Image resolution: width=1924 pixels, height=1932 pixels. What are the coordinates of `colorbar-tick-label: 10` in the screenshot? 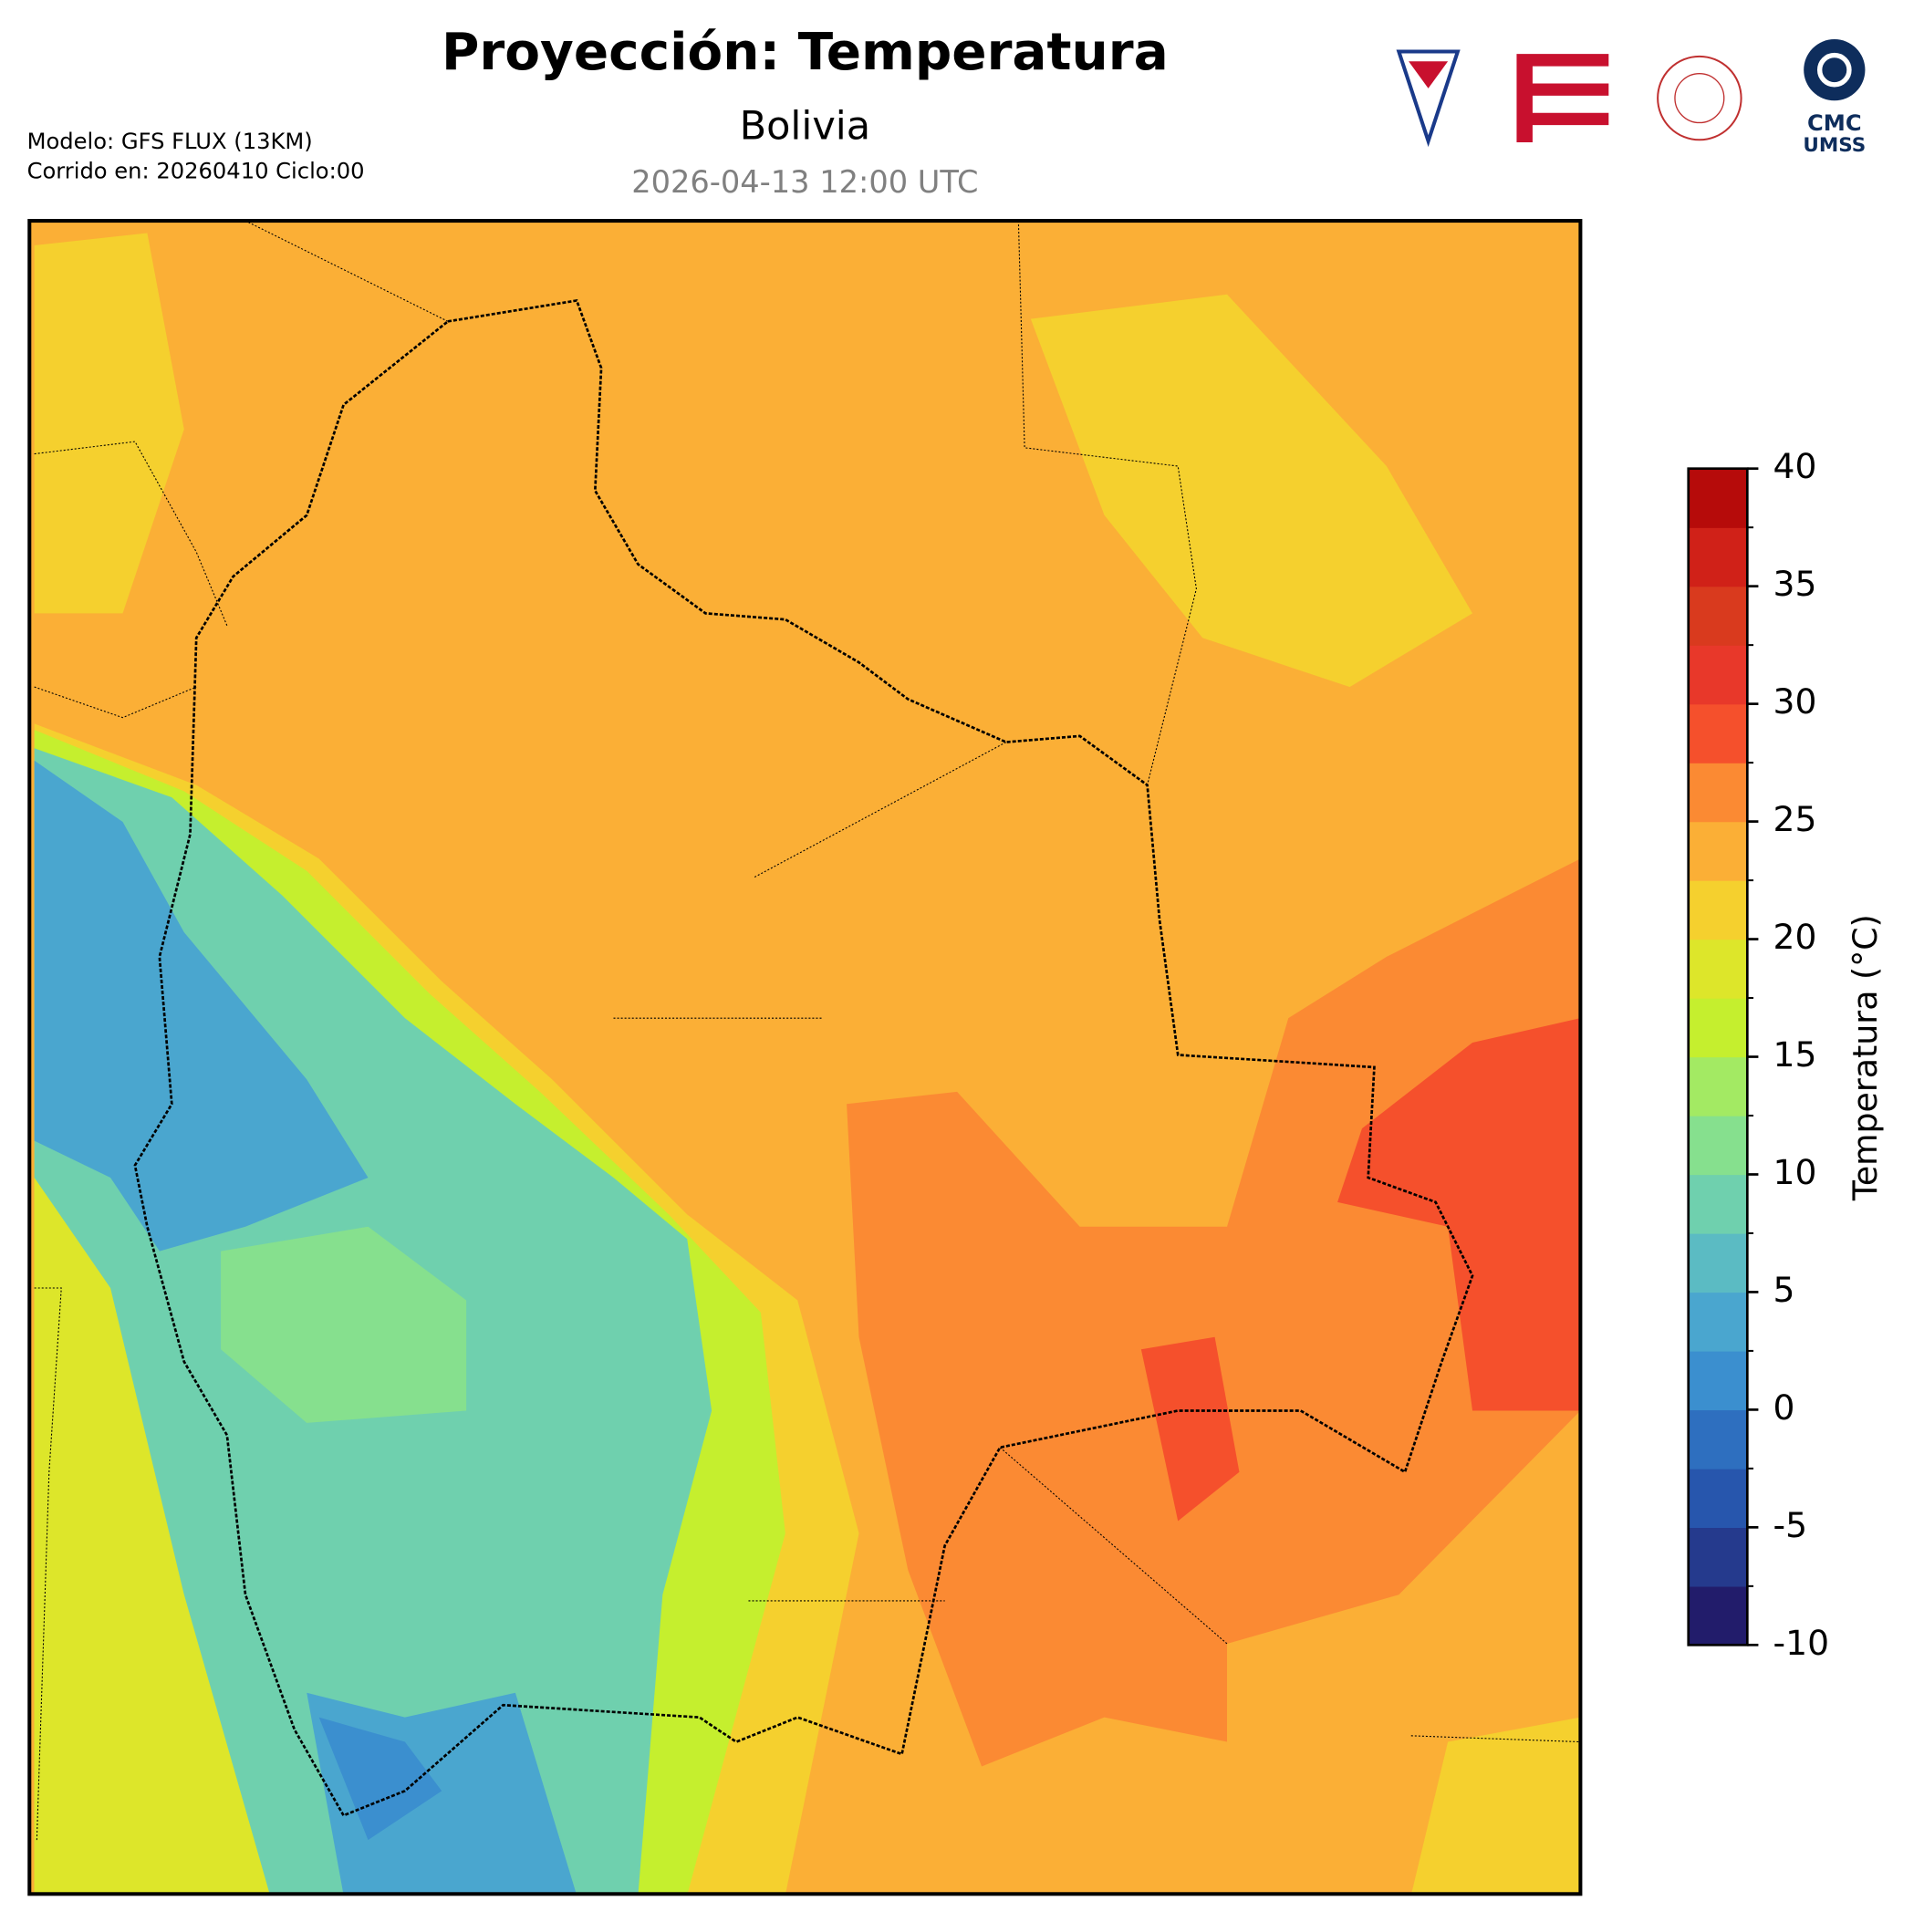 It's located at (1795, 1172).